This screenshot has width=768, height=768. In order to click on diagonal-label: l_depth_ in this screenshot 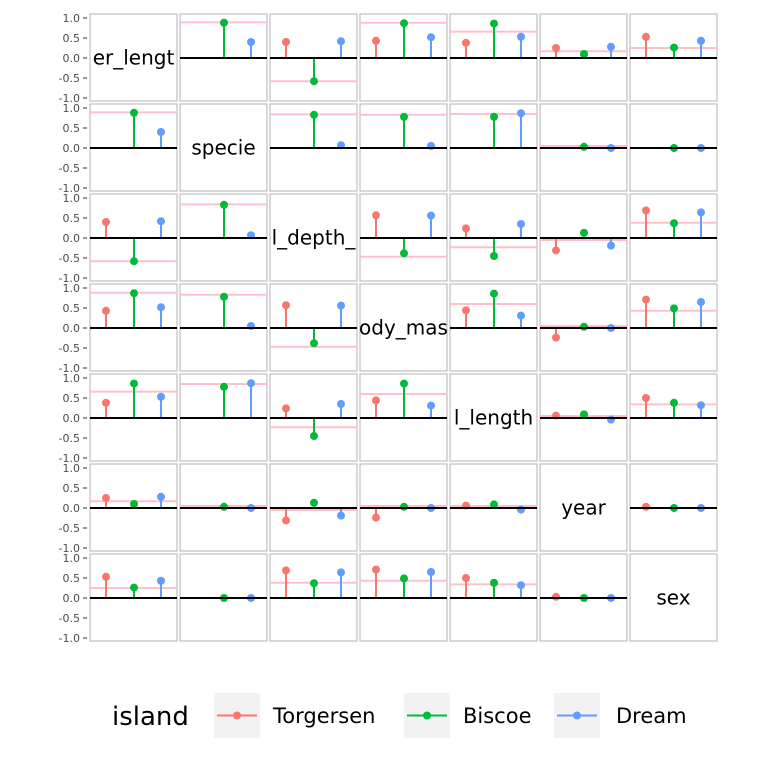, I will do `click(314, 238)`.